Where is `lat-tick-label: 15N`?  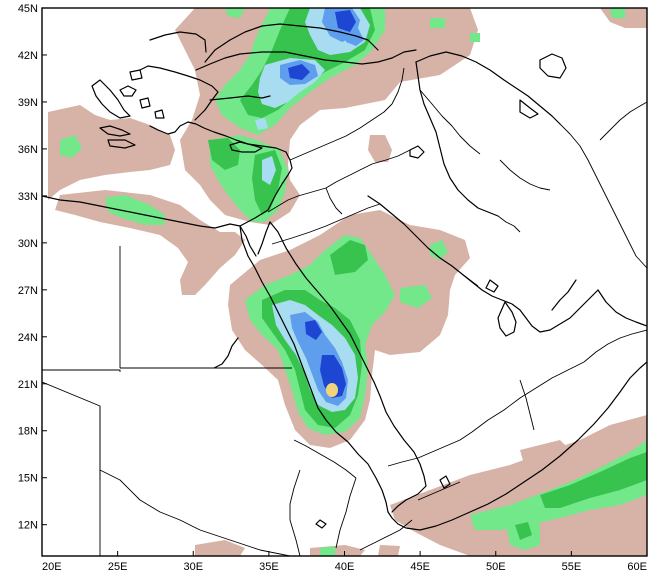 lat-tick-label: 15N is located at coordinates (28, 479).